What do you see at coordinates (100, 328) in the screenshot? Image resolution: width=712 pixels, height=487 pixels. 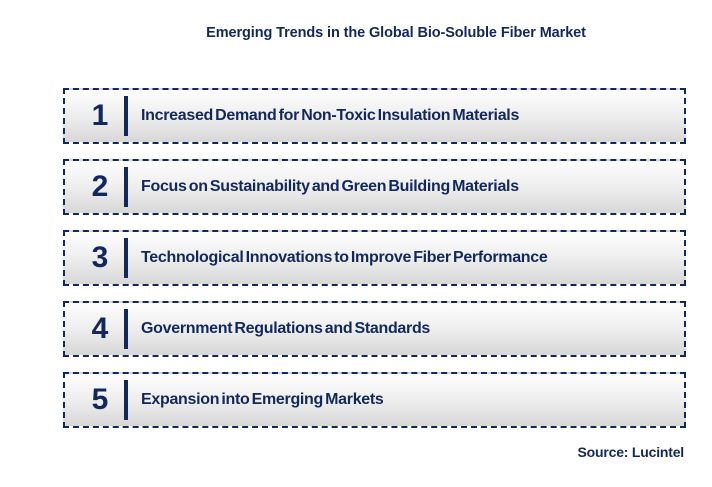 I see `trend-number: 4` at bounding box center [100, 328].